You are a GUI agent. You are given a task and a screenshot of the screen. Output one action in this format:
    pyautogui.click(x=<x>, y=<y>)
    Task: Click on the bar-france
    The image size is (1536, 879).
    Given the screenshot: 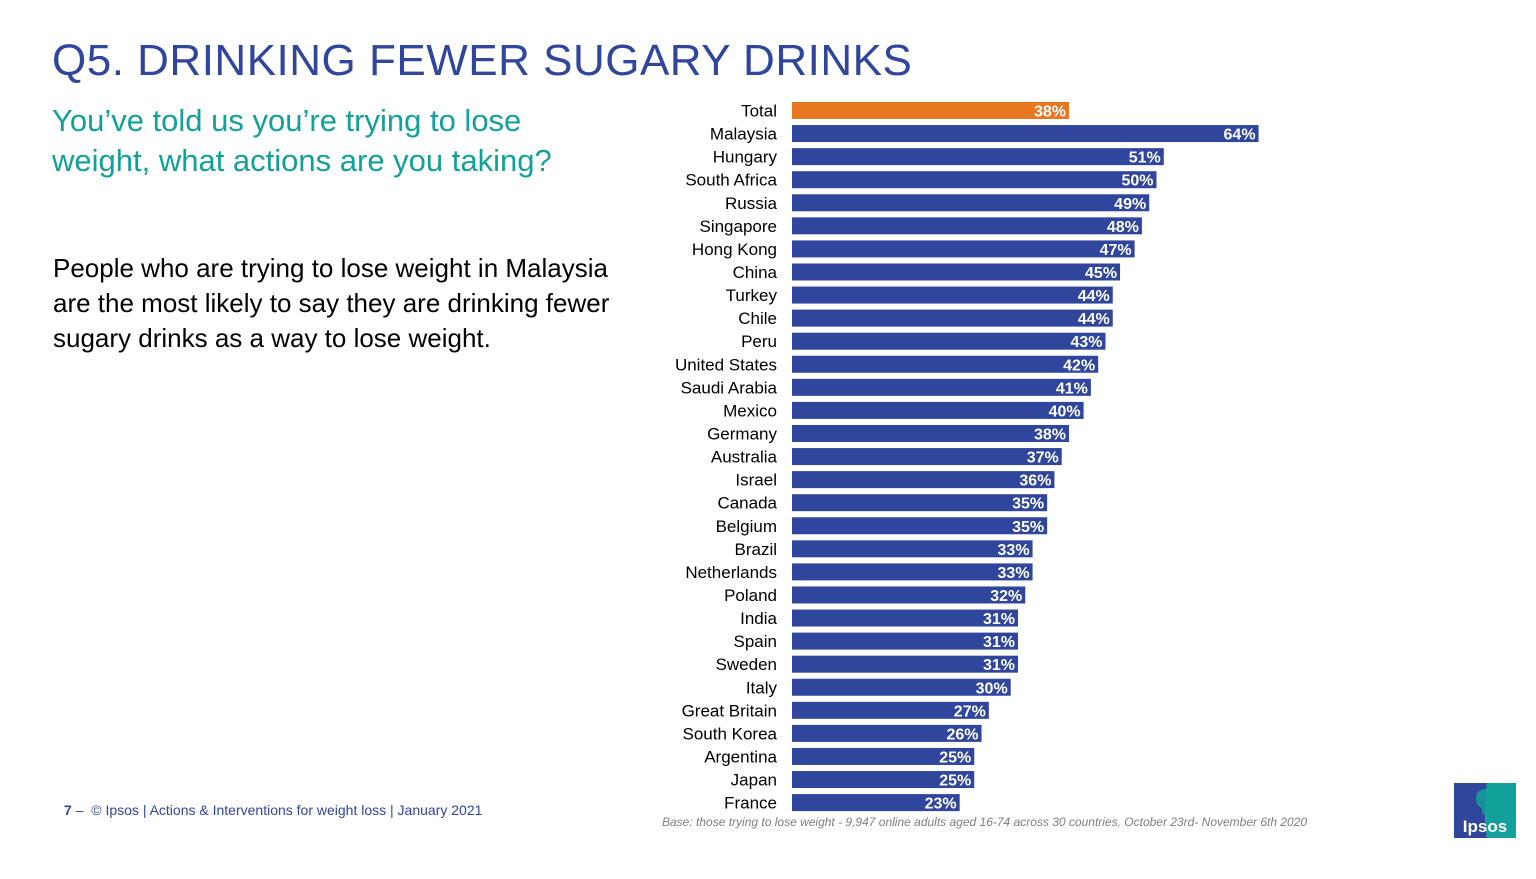 What is the action you would take?
    pyautogui.click(x=876, y=803)
    